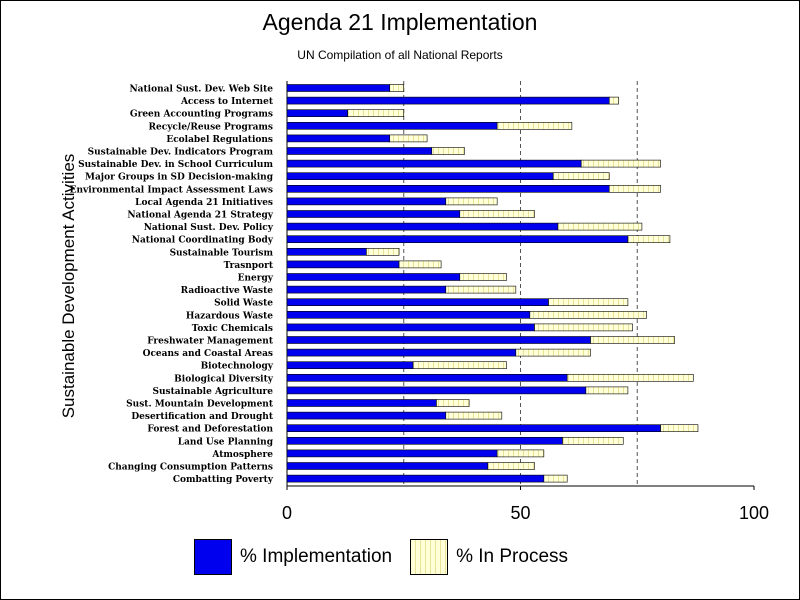 The width and height of the screenshot is (800, 600). I want to click on category-label: Forest and Deforestation, so click(210, 430).